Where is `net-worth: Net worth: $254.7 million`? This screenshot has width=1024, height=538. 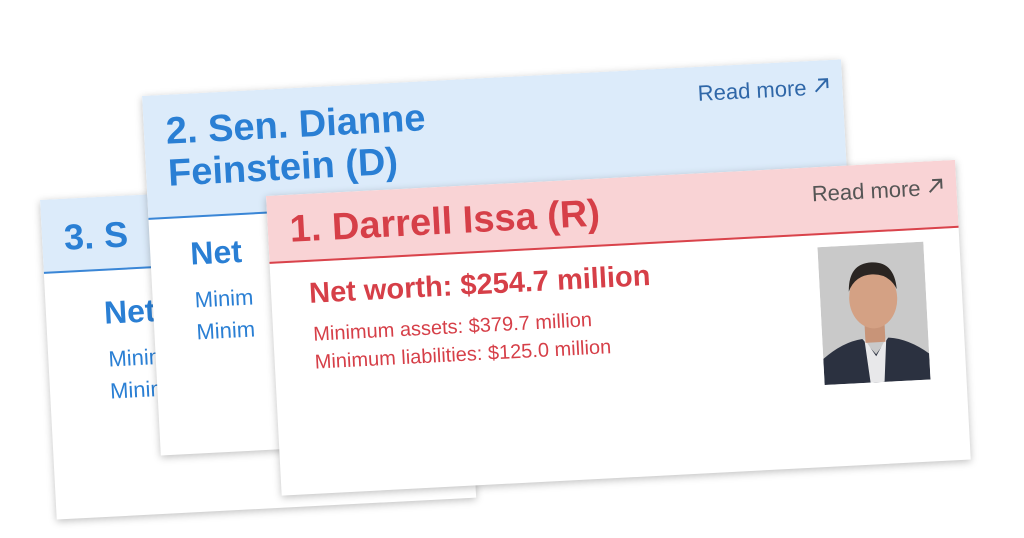
net-worth: Net worth: $254.7 million is located at coordinates (480, 285).